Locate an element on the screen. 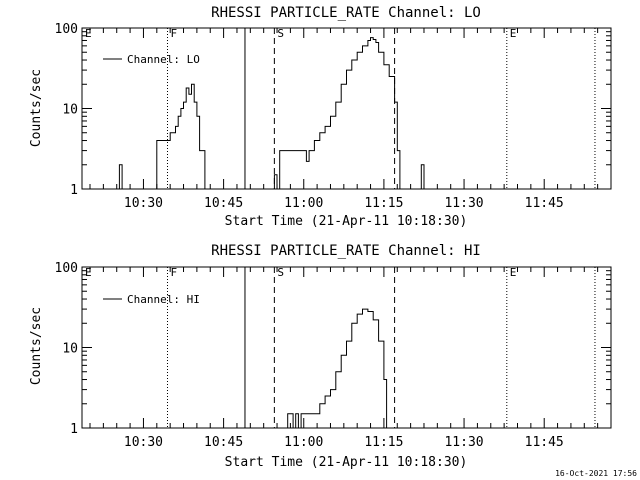 The image size is (640, 480). x-axis-label-hi: Start Time (21-Apr-11 10:18:30) is located at coordinates (346, 462).